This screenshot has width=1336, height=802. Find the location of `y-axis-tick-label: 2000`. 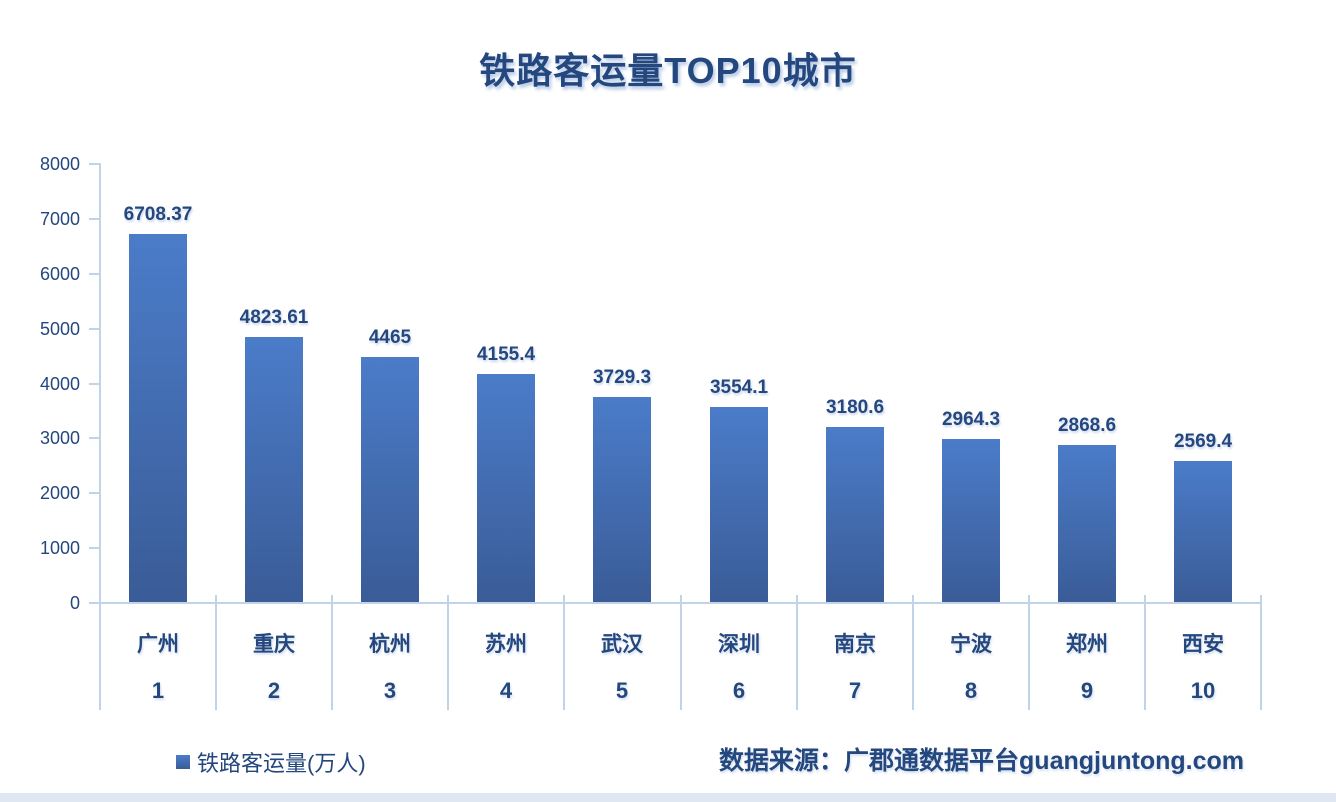

y-axis-tick-label: 2000 is located at coordinates (59, 493).